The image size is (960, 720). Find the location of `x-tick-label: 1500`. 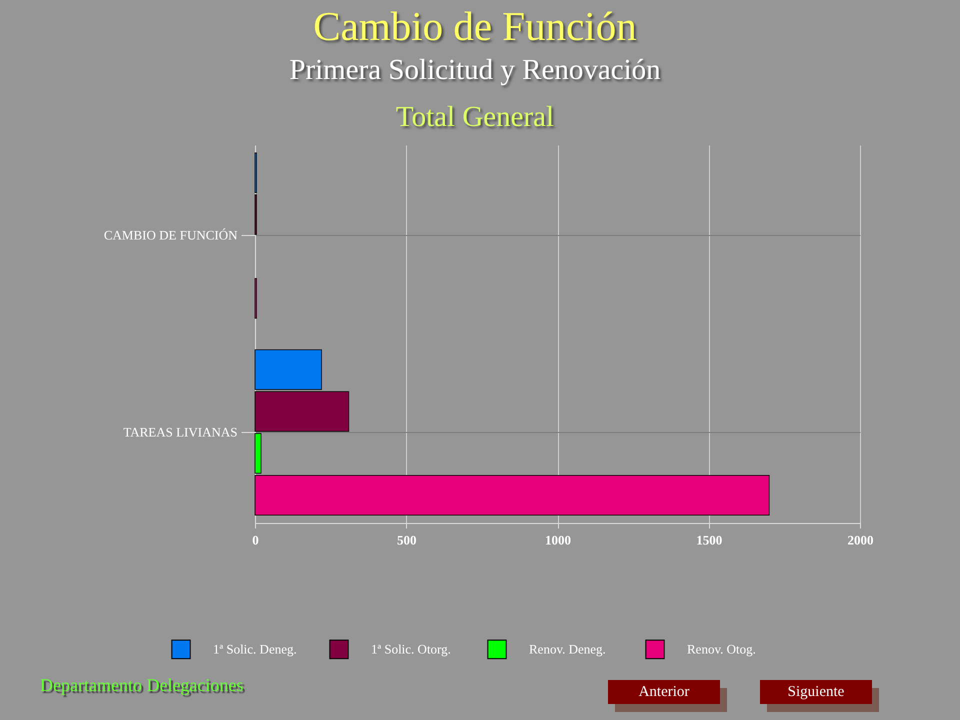

x-tick-label: 1500 is located at coordinates (709, 540).